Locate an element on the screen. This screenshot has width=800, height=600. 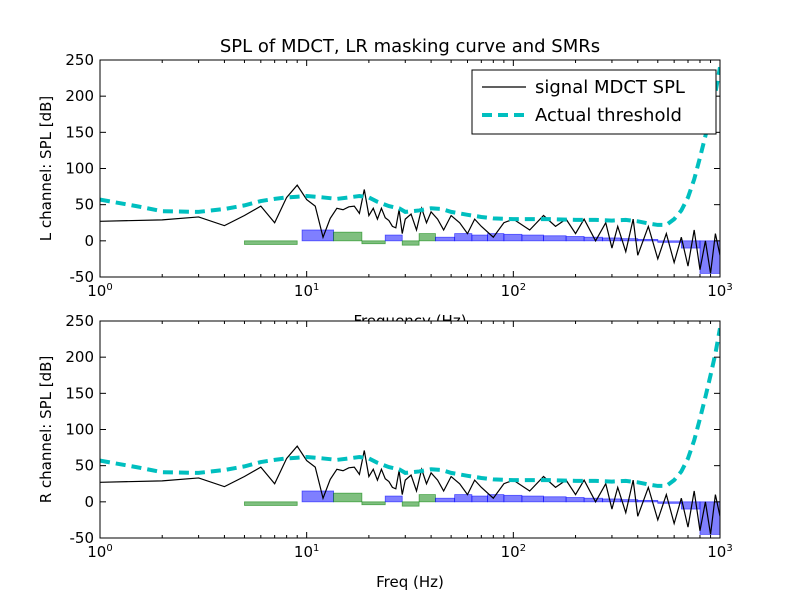
bottom-ylabel: R channel: SPL [dB] is located at coordinates (46, 430).